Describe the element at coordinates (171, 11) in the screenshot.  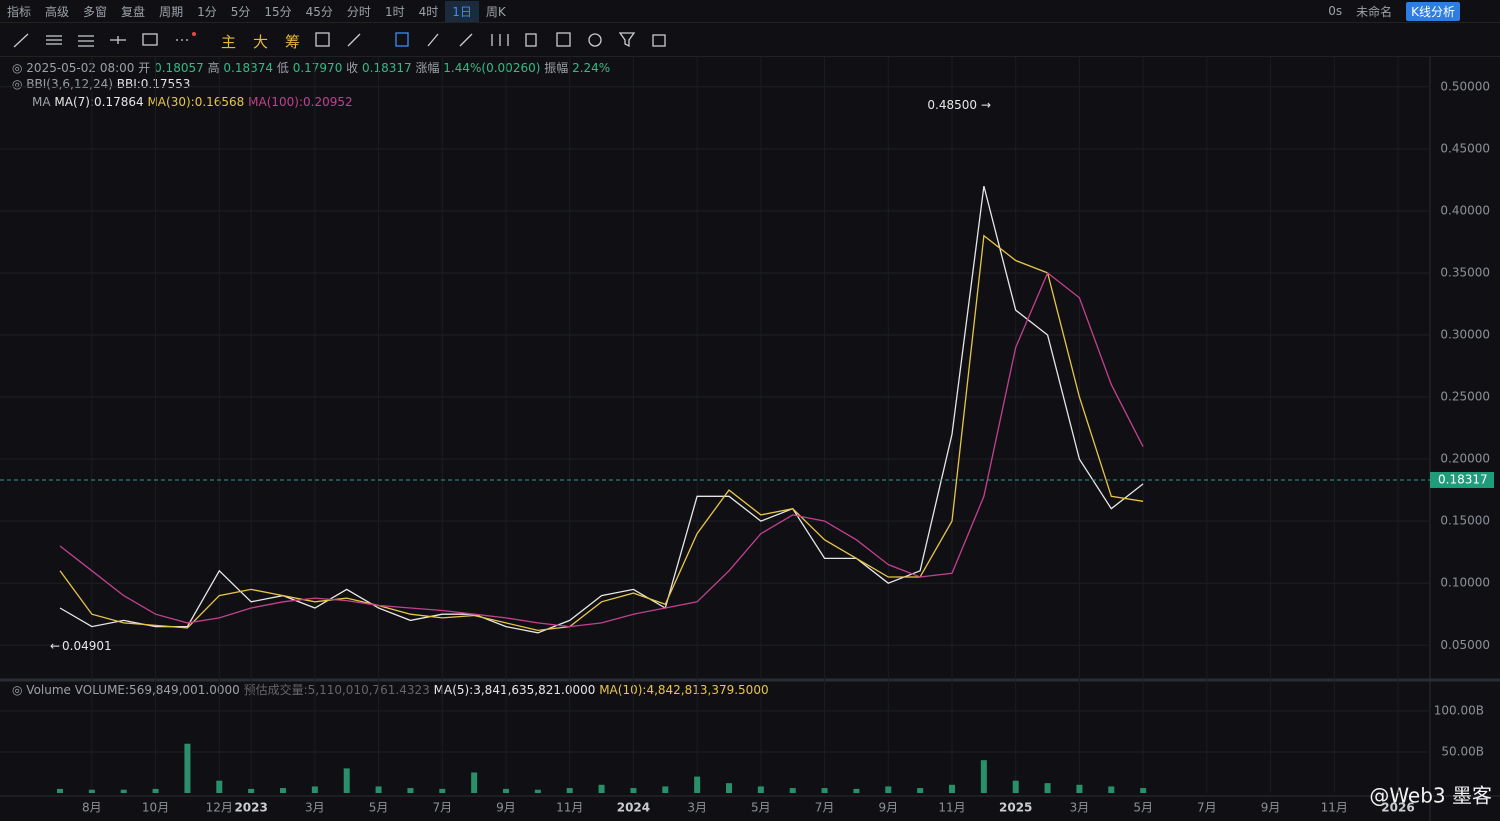
I see `toolbar-item: 周期` at that location.